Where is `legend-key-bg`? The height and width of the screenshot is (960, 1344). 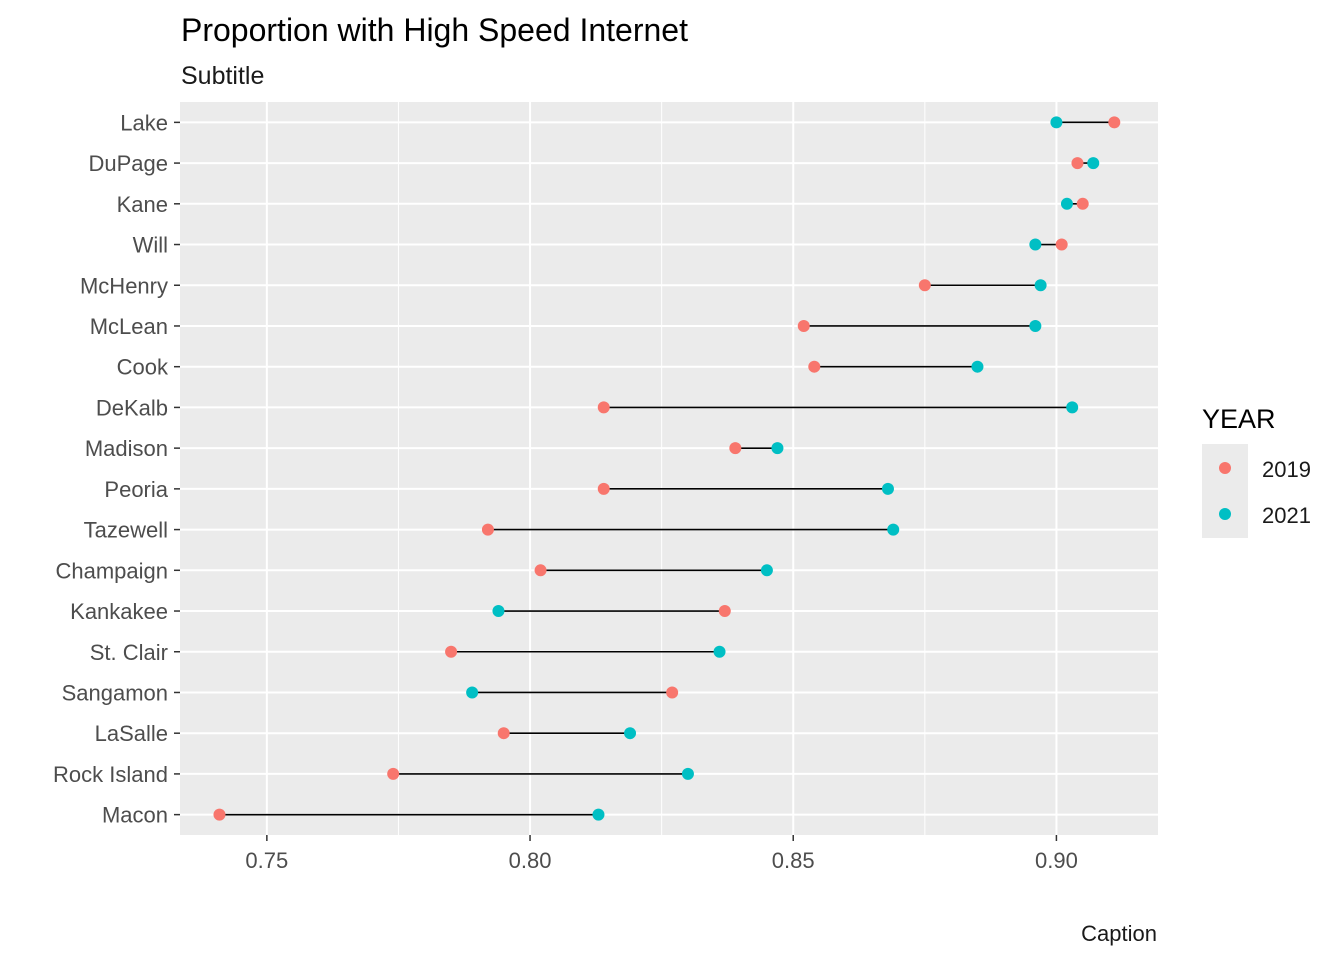 legend-key-bg is located at coordinates (1225, 491).